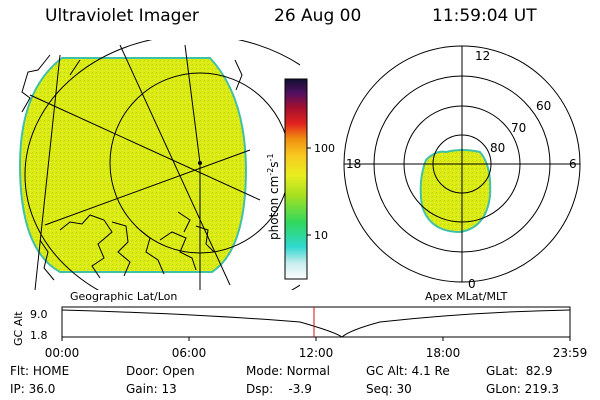 Image resolution: width=600 pixels, height=400 pixels. What do you see at coordinates (151, 389) in the screenshot?
I see `status-gain: Gain: 13` at bounding box center [151, 389].